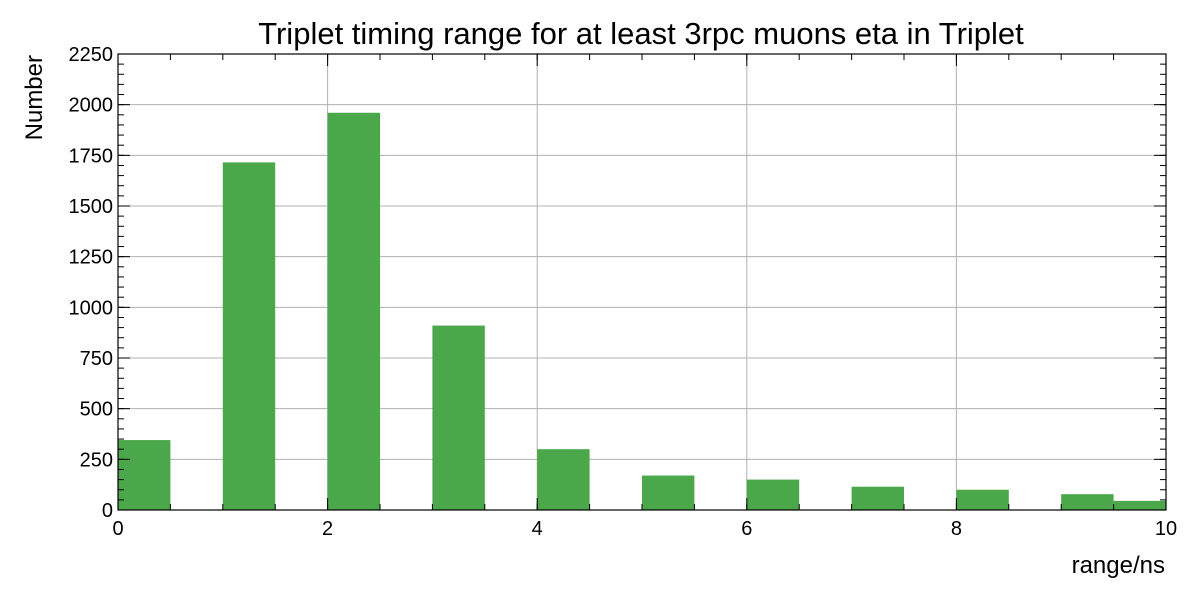 The width and height of the screenshot is (1200, 600). What do you see at coordinates (1118, 565) in the screenshot?
I see `x-axis-label: range/ns` at bounding box center [1118, 565].